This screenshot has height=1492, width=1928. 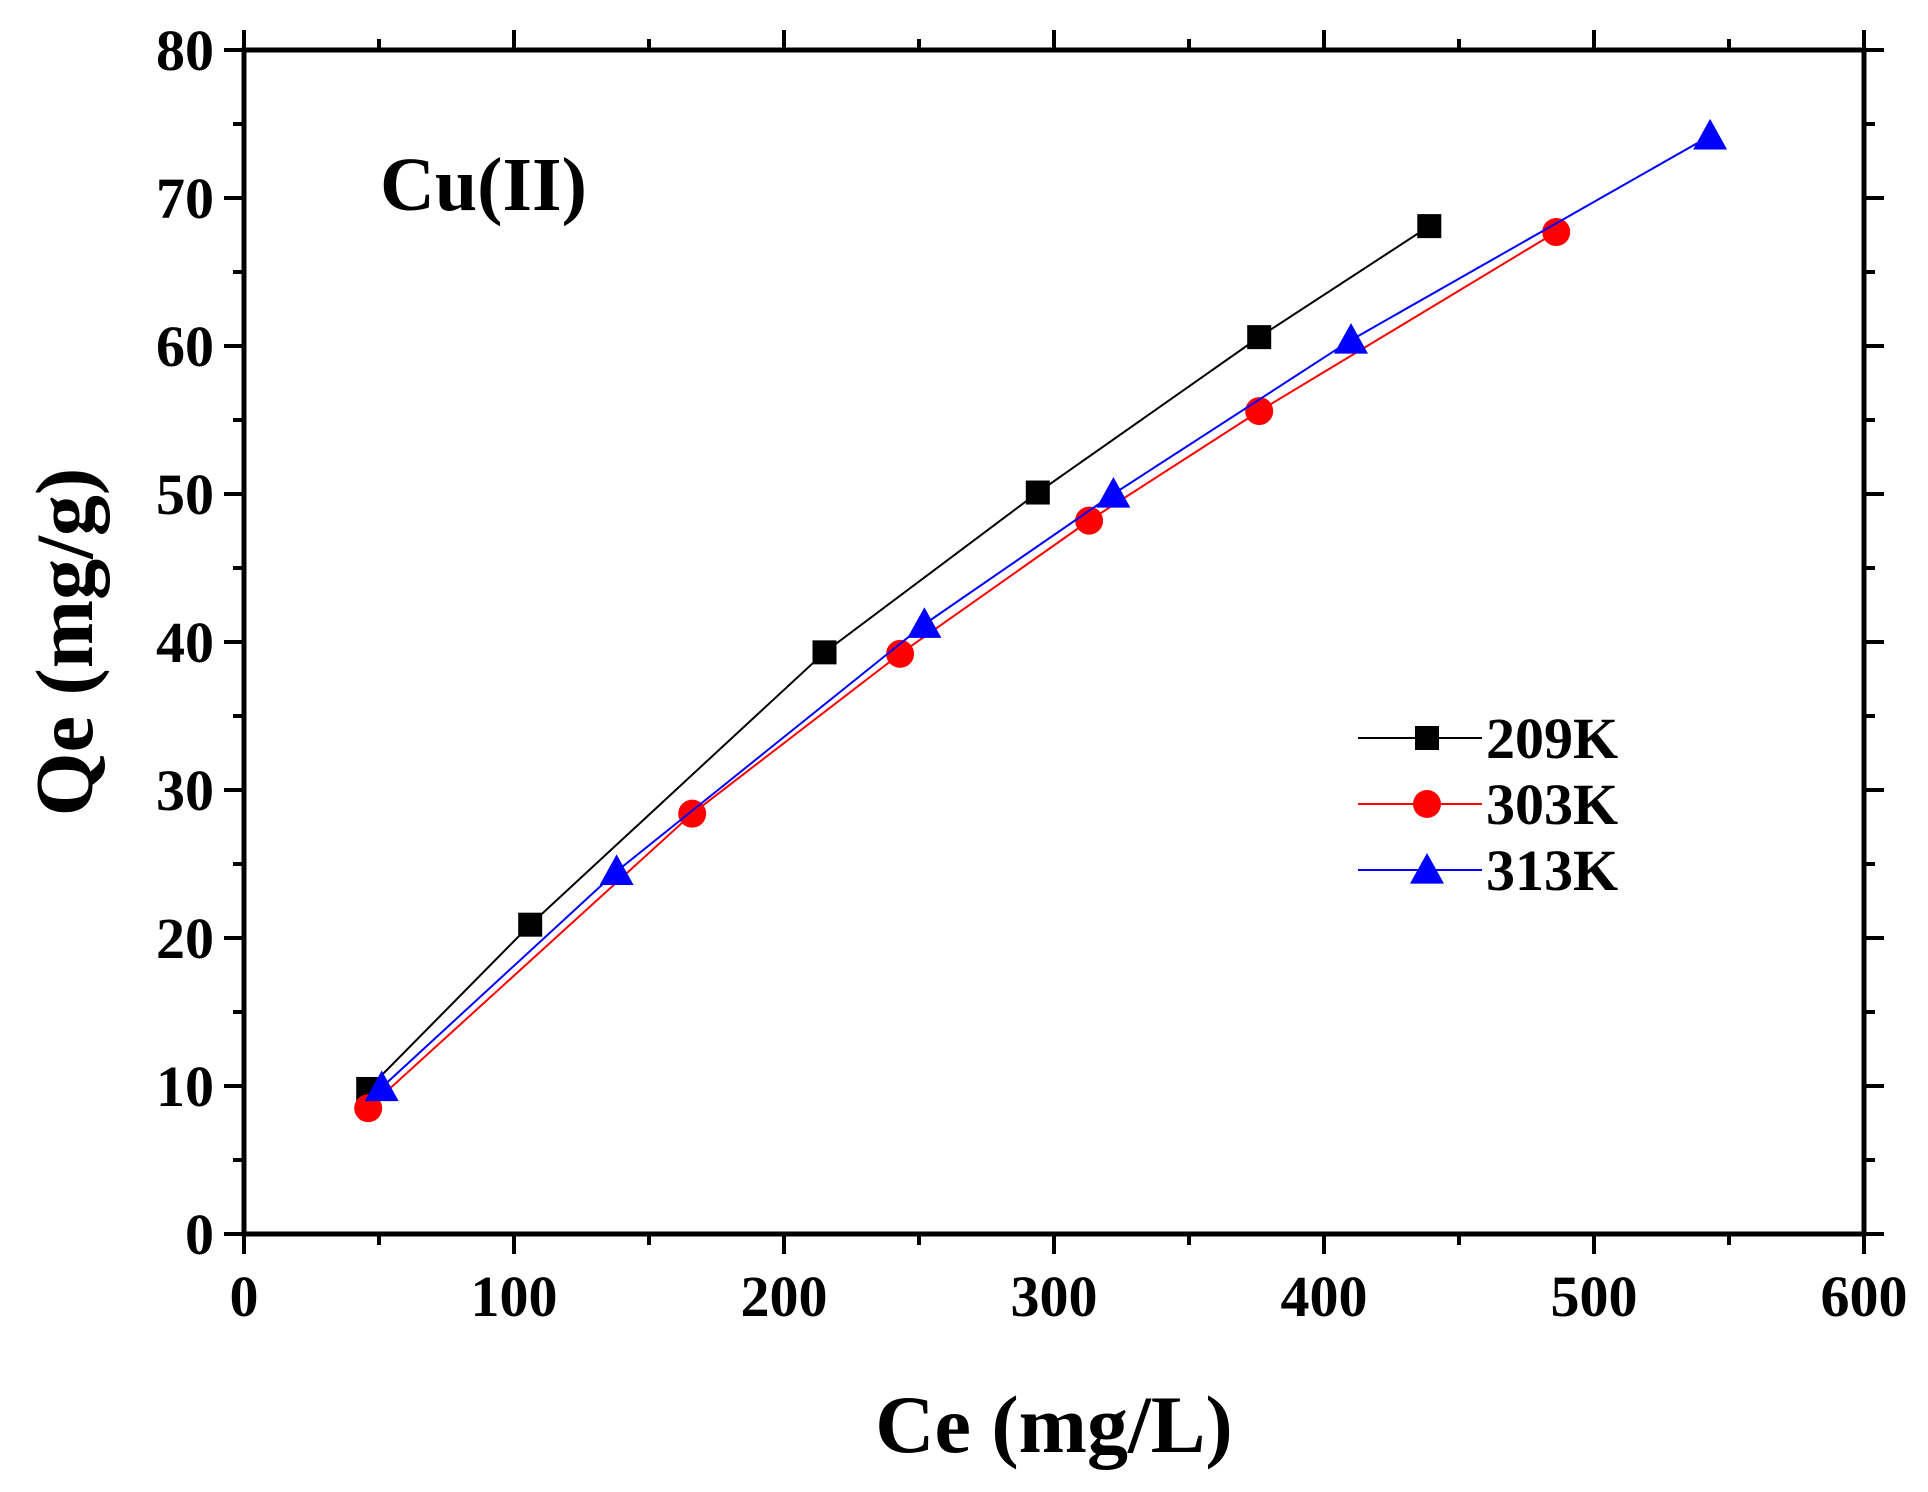 What do you see at coordinates (185, 198) in the screenshot?
I see `y-tick-label: 70` at bounding box center [185, 198].